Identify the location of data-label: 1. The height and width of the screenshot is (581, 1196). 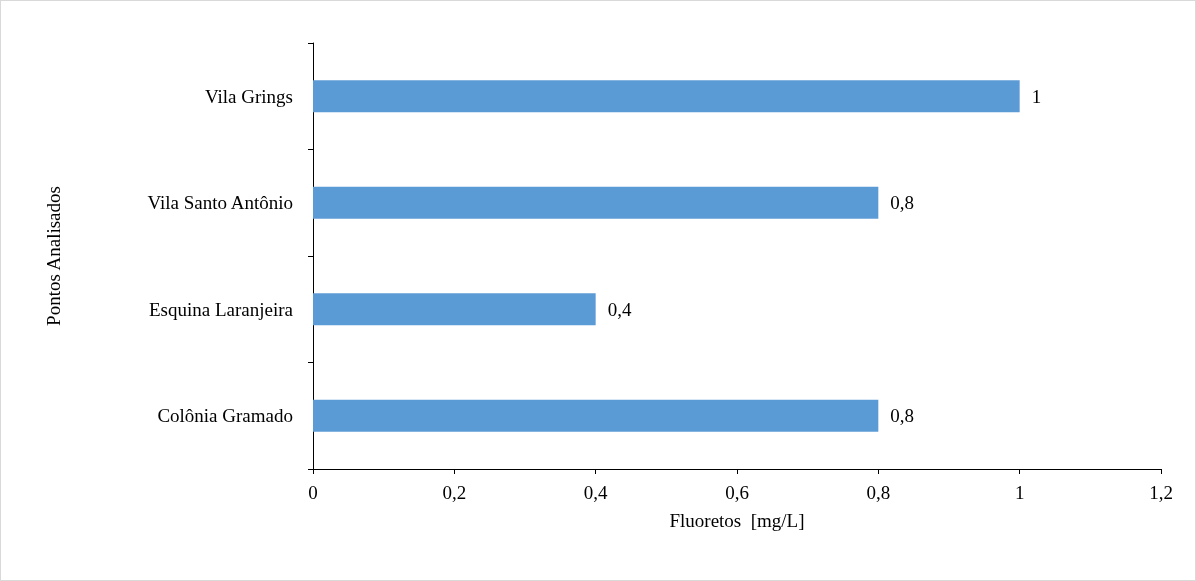
(1036, 96).